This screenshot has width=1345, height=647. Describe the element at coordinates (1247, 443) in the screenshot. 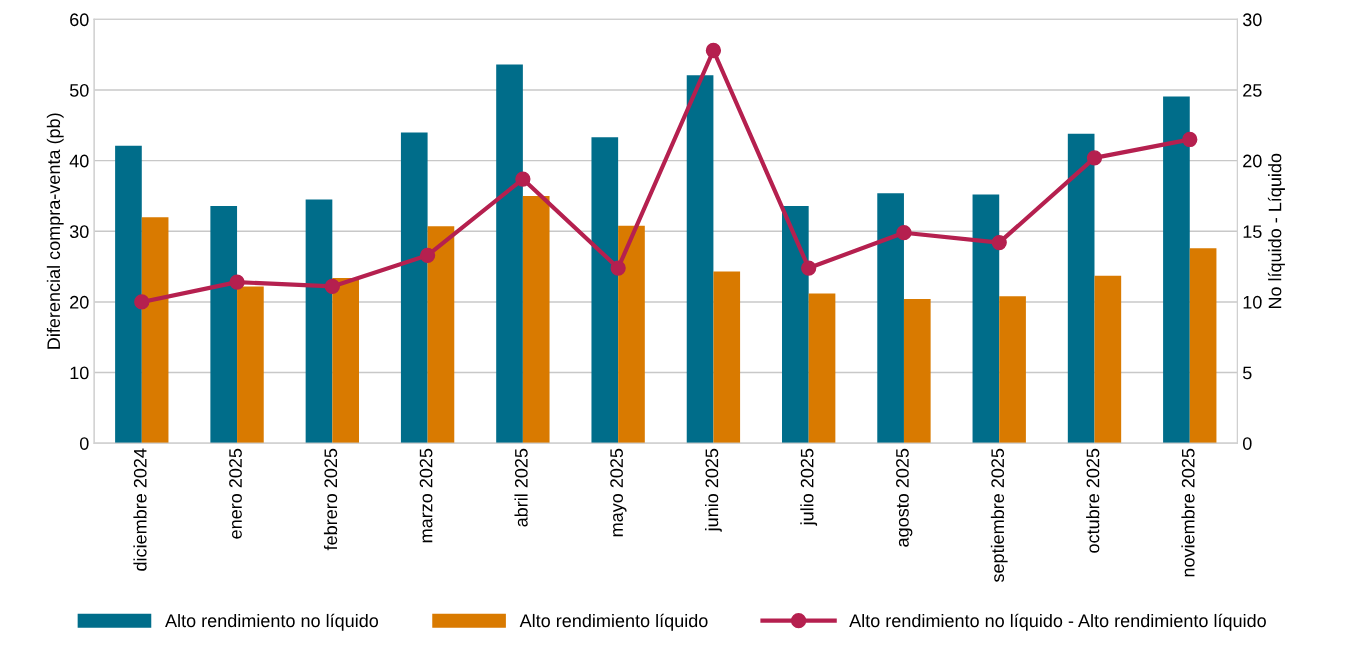

I see `y2-tick-label: 0` at that location.